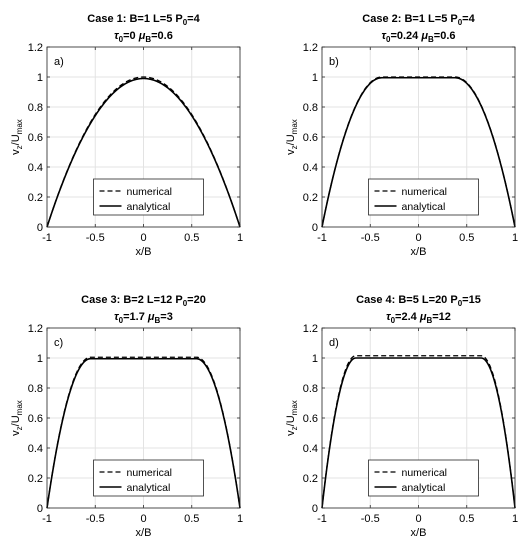 The image size is (525, 550). I want to click on panel-label: c), so click(58, 343).